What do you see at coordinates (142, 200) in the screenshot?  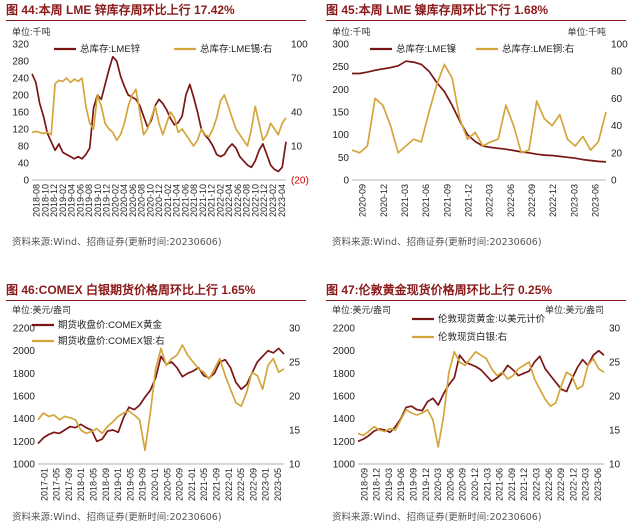 I see `x-tick-label: 2020-08` at bounding box center [142, 200].